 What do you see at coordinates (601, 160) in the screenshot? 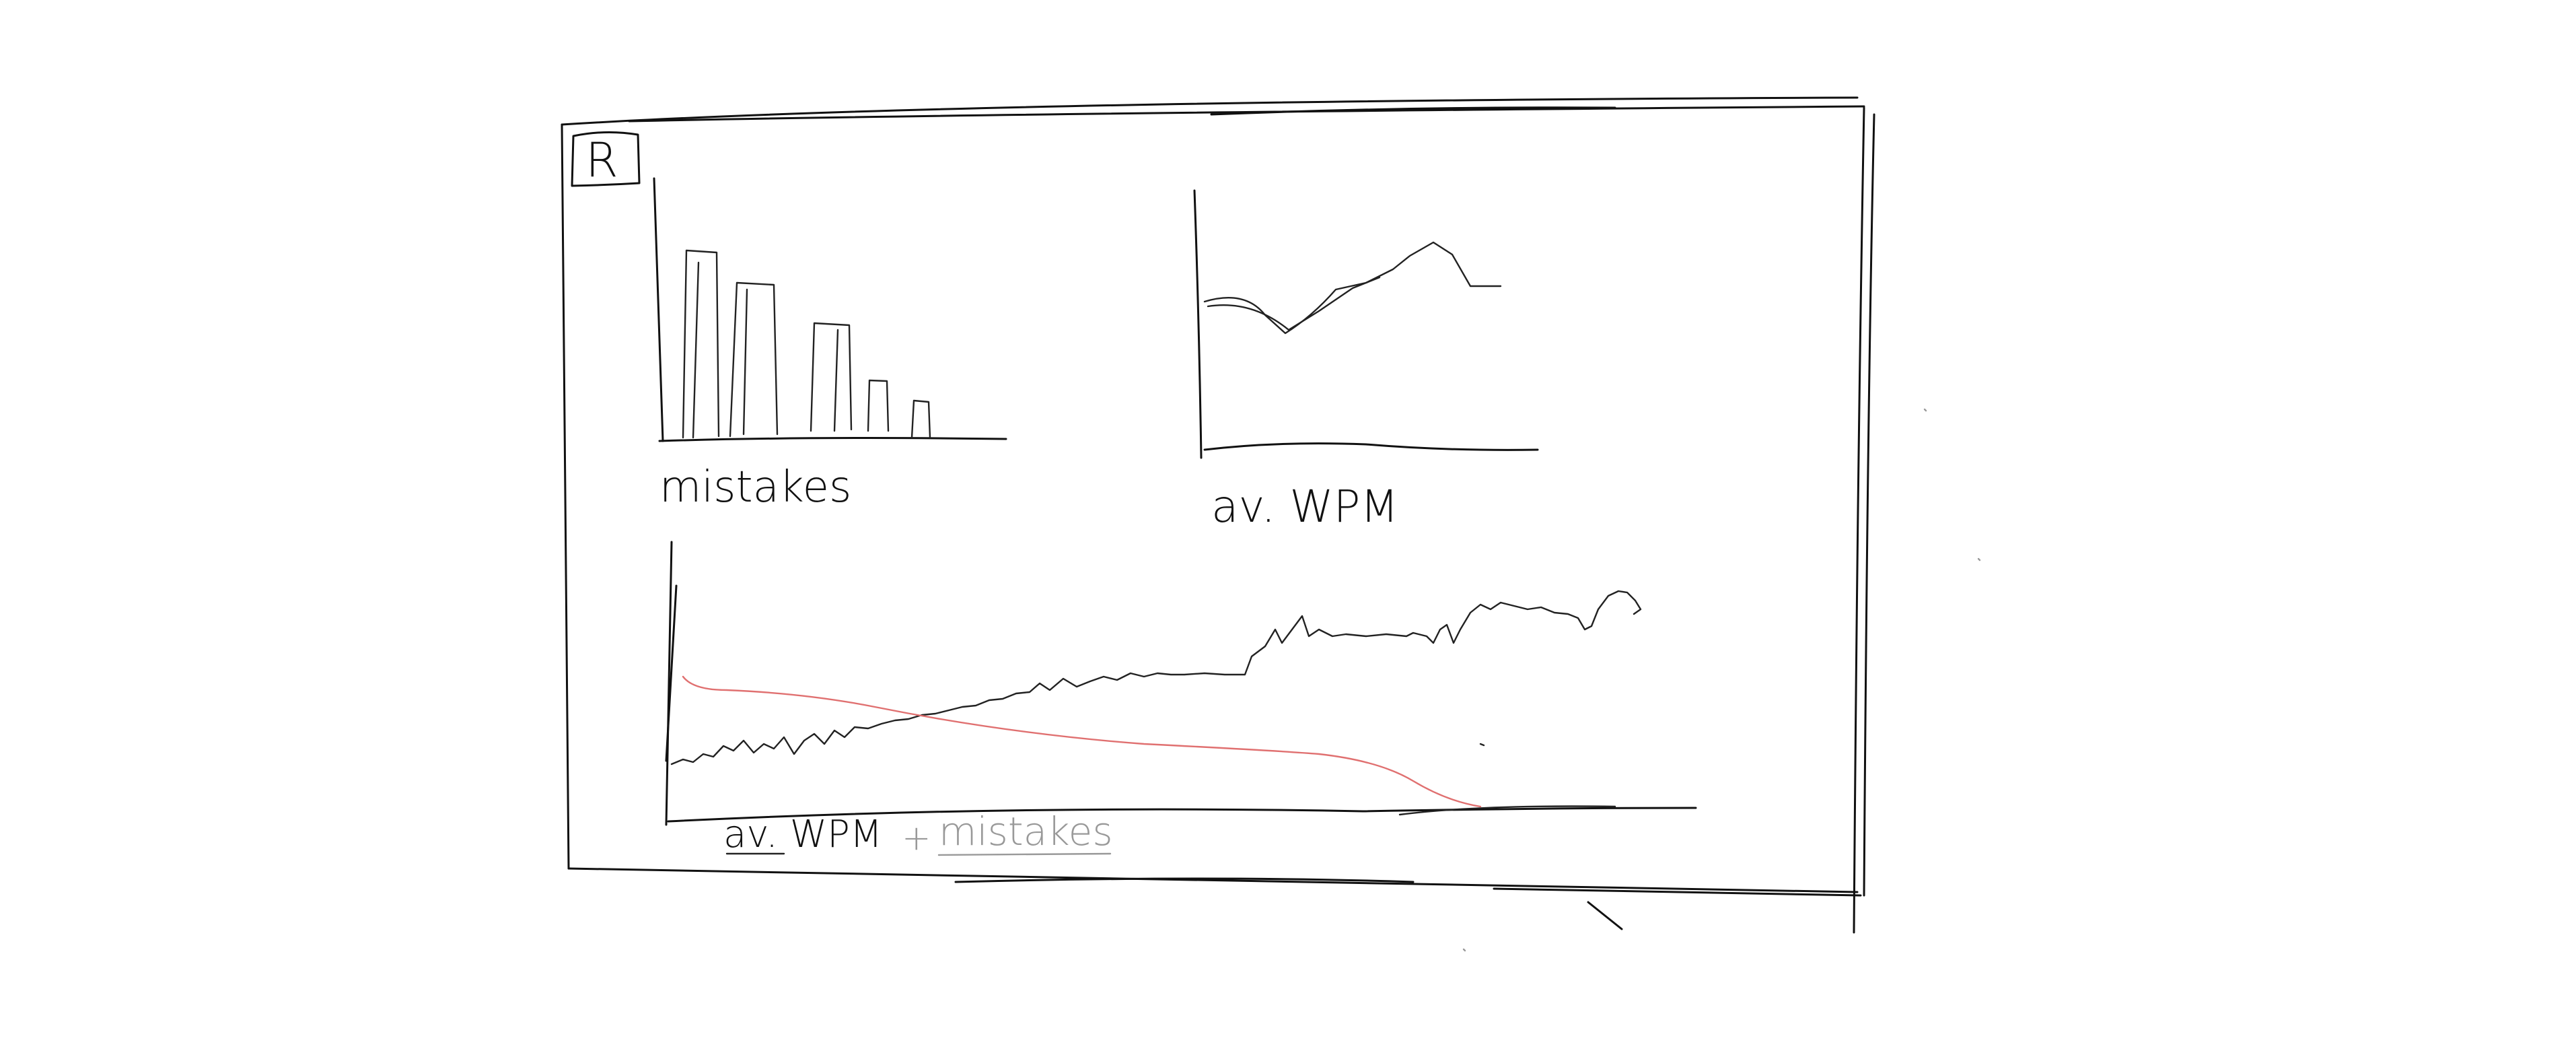
I see `logo-letter: R` at bounding box center [601, 160].